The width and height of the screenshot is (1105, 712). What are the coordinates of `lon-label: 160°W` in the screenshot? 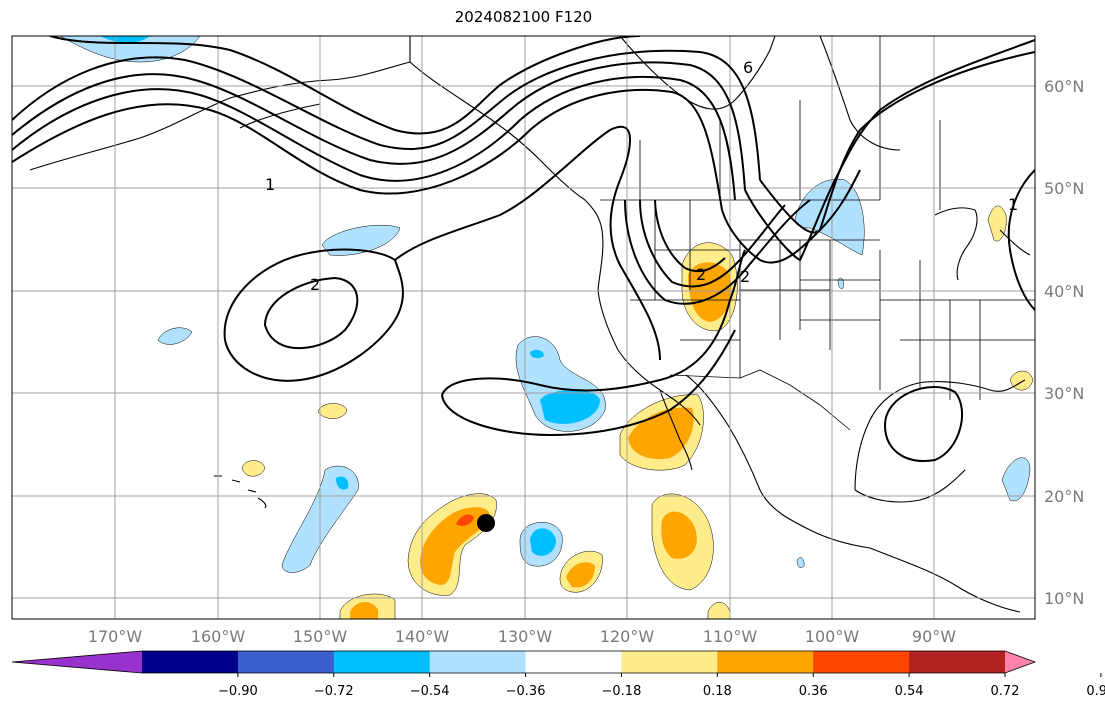 It's located at (218, 636).